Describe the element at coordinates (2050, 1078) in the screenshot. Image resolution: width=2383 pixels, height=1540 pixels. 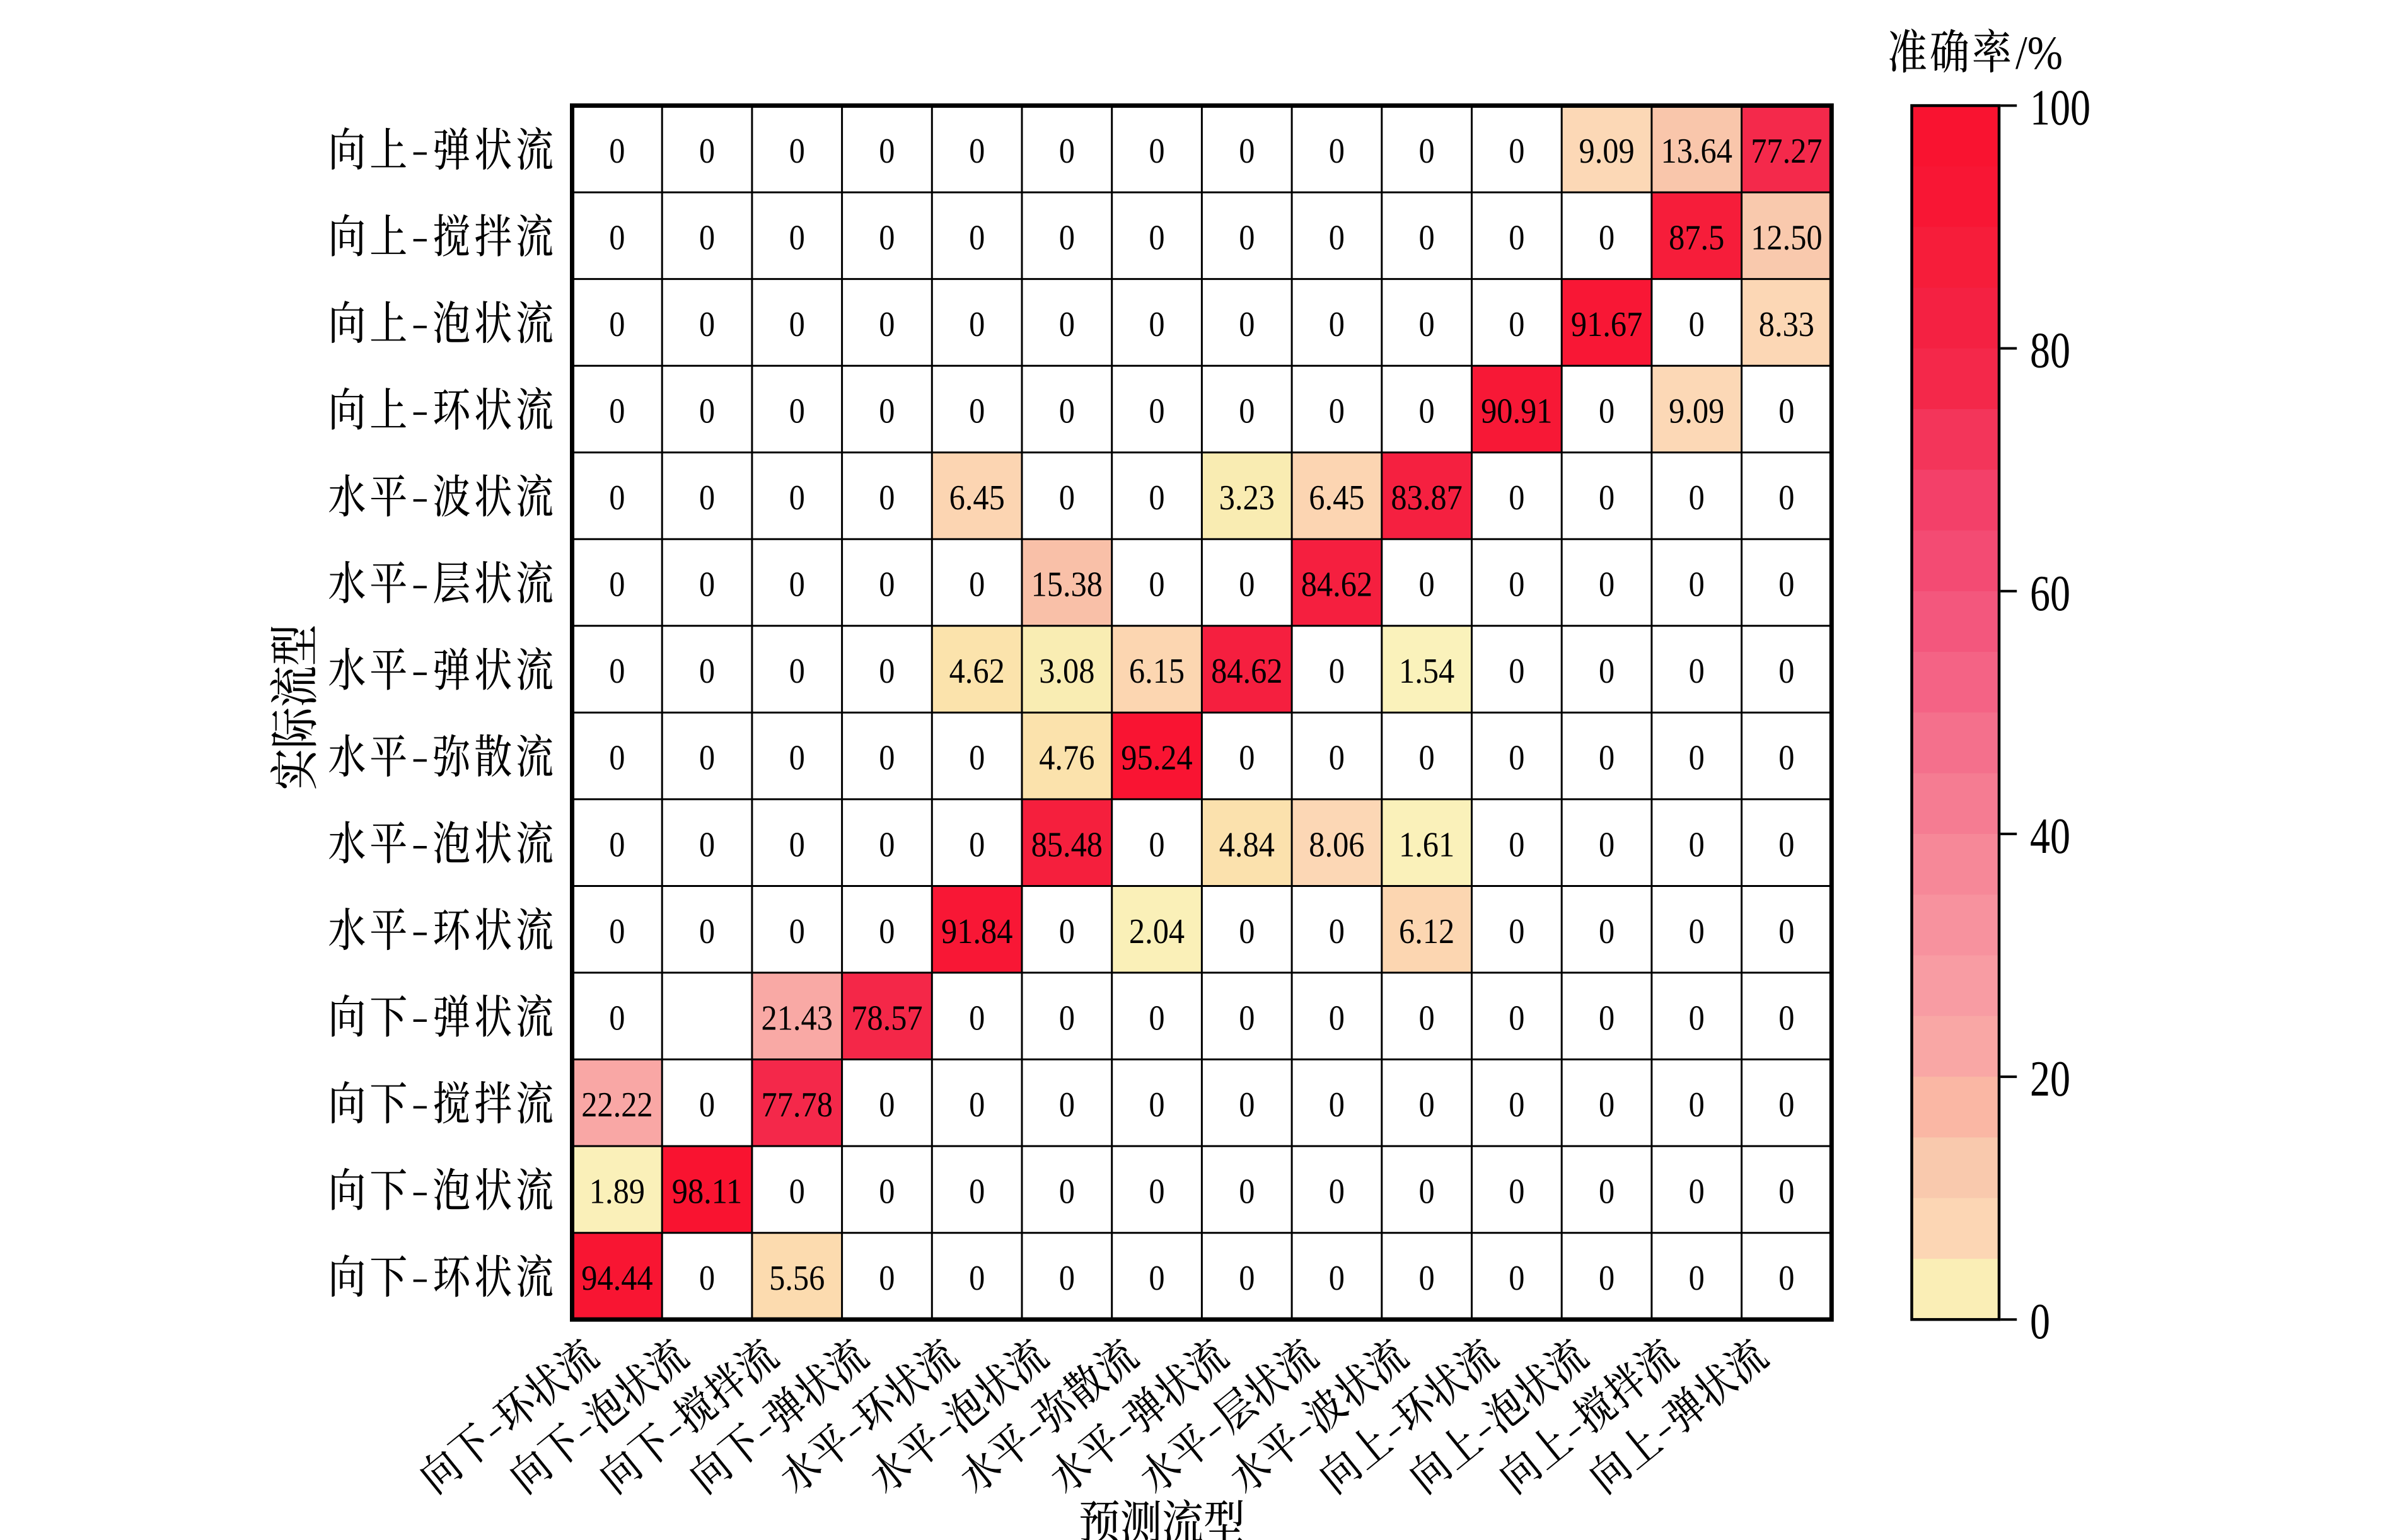
I see `svg-text: 20` at that location.